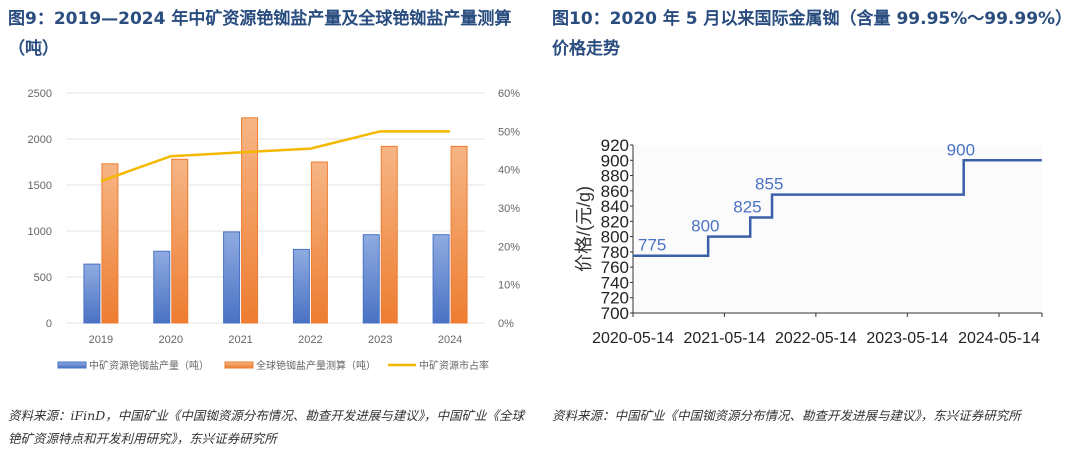 Image resolution: width=1080 pixels, height=453 pixels. Describe the element at coordinates (725, 338) in the screenshot. I see `x-tick-label: 2021-05-14` at that location.